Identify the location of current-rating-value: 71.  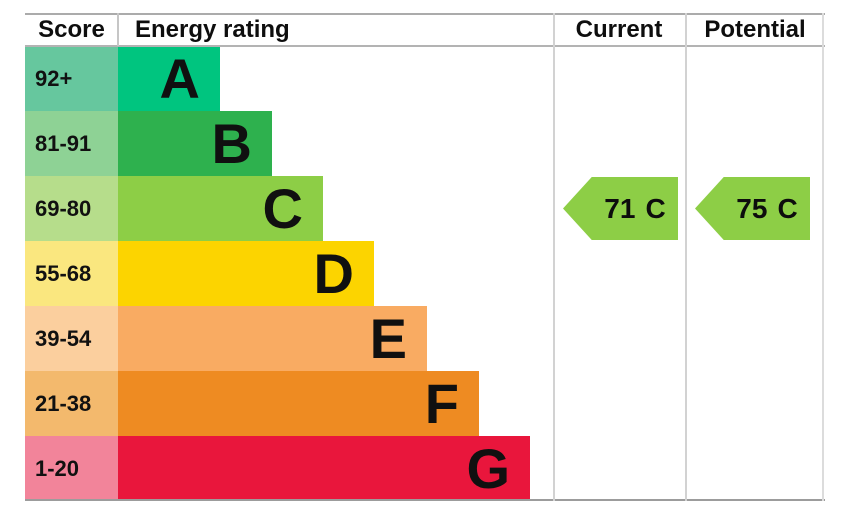
(620, 208).